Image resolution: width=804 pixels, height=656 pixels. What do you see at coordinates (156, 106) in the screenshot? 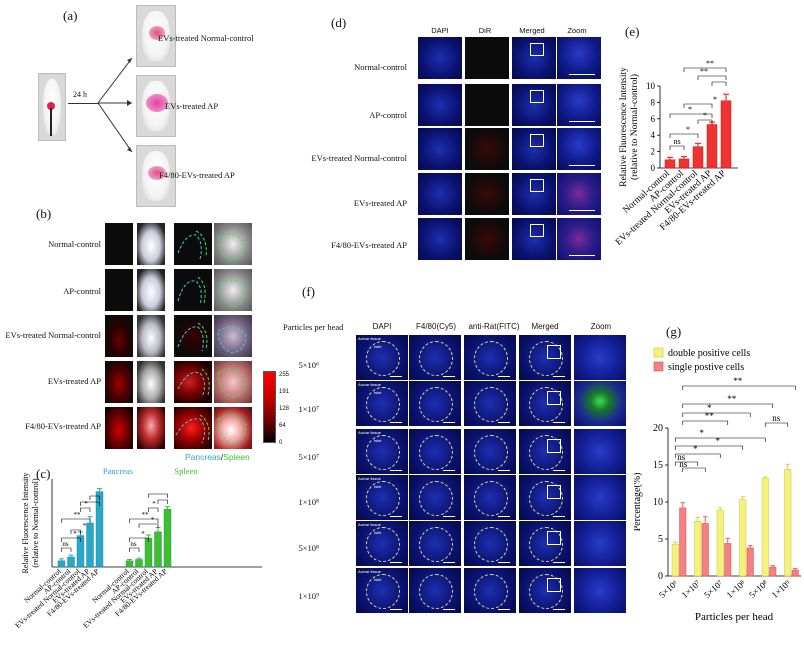
I see `mouse-ap-image` at bounding box center [156, 106].